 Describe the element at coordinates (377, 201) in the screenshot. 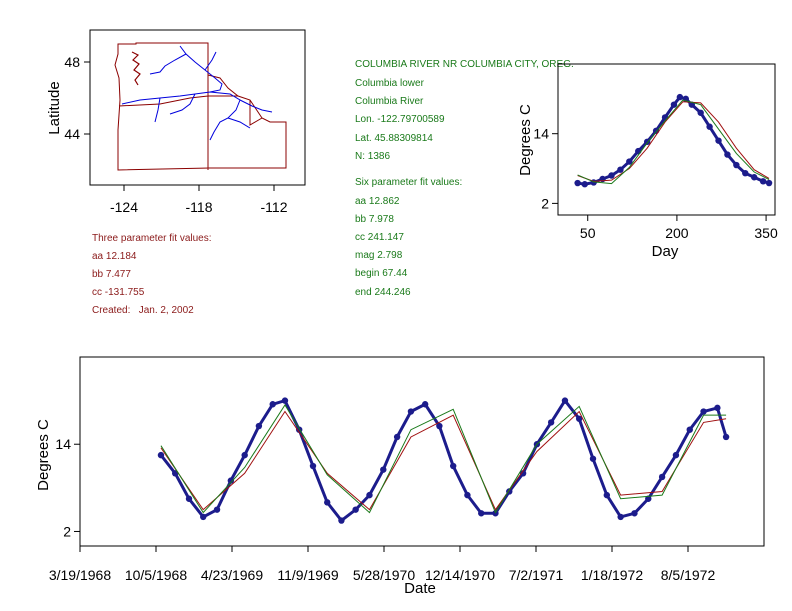

I see `six-param-aa: aa 12.862` at that location.